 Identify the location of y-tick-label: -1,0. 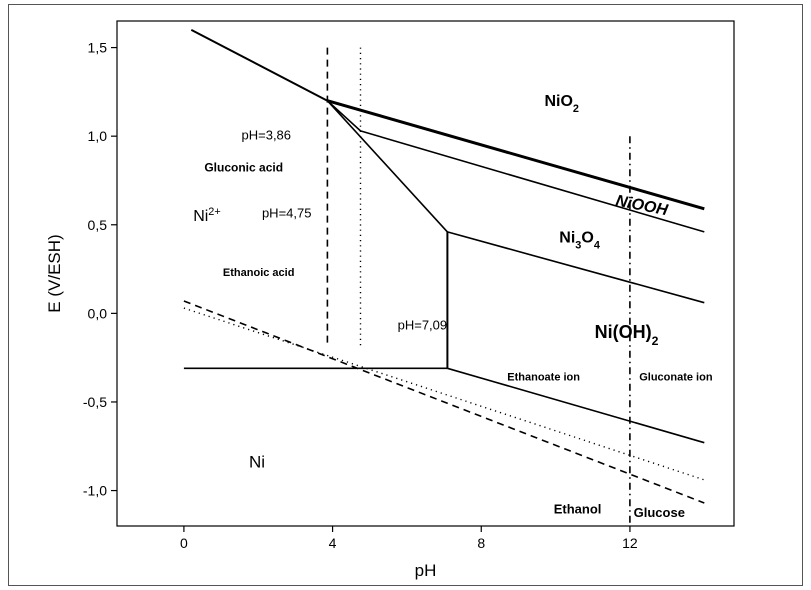
(95, 491).